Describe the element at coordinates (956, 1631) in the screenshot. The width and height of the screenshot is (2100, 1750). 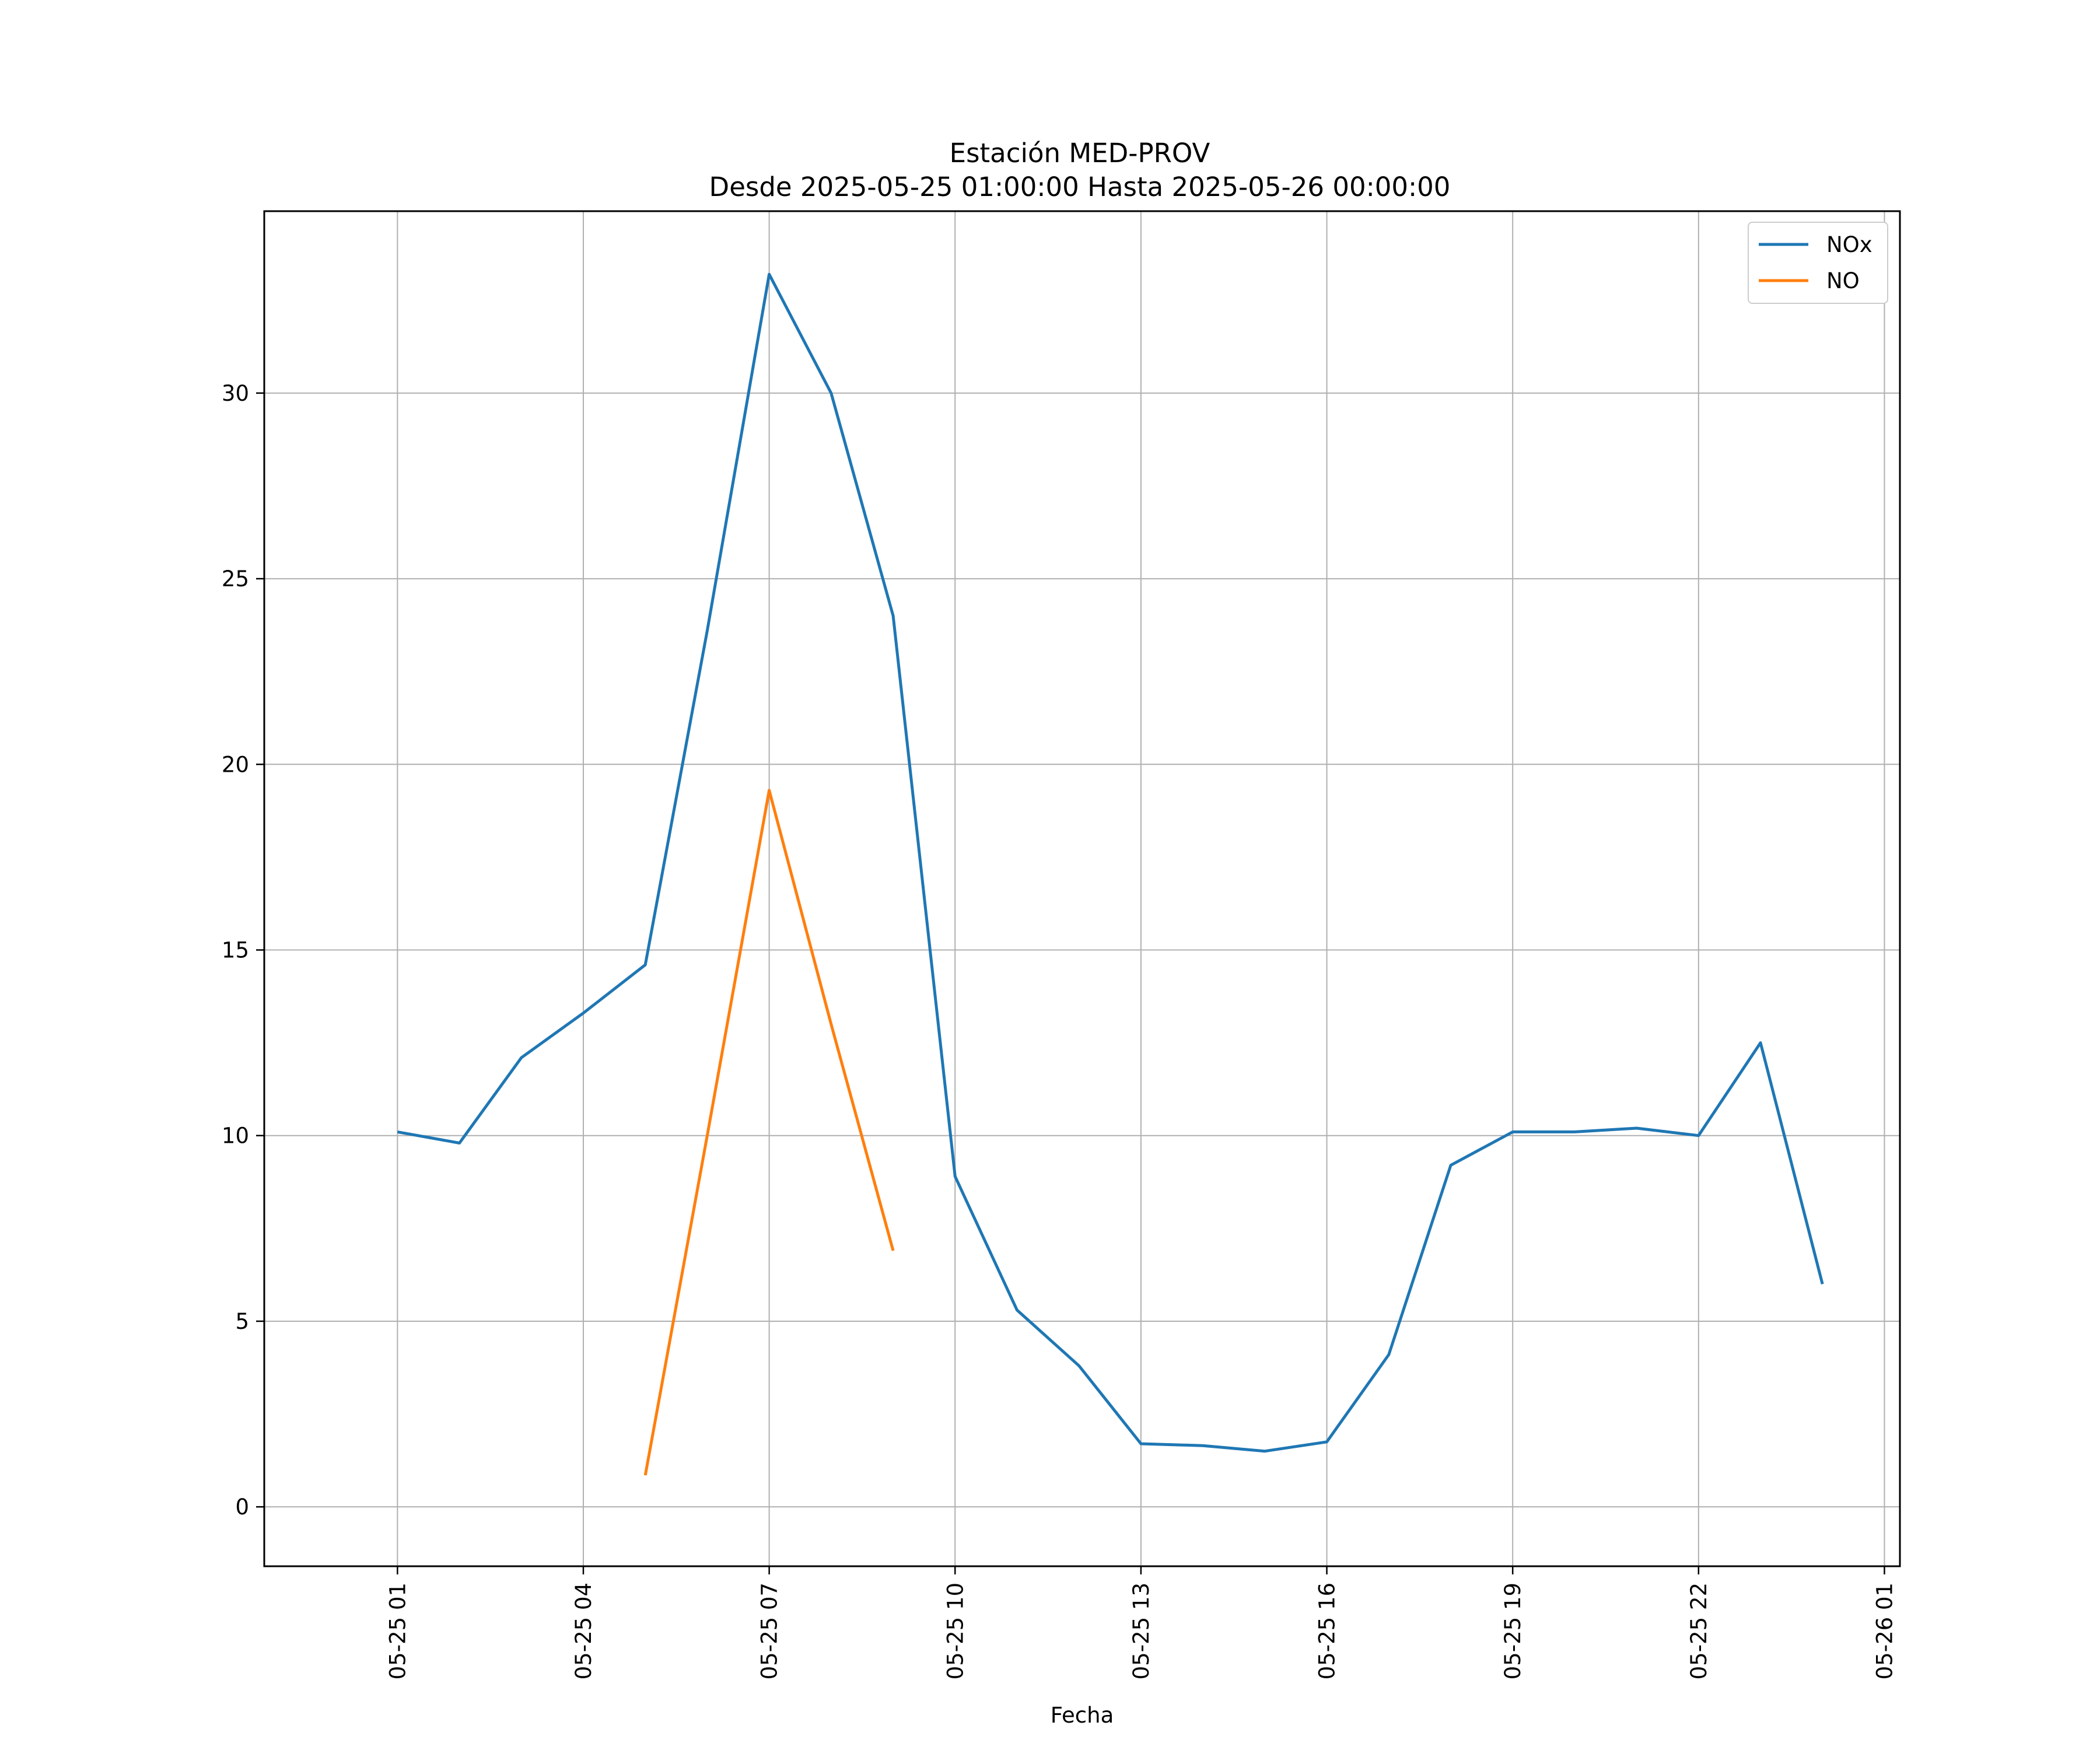
I see `x-tick-label: 05-25 10` at that location.